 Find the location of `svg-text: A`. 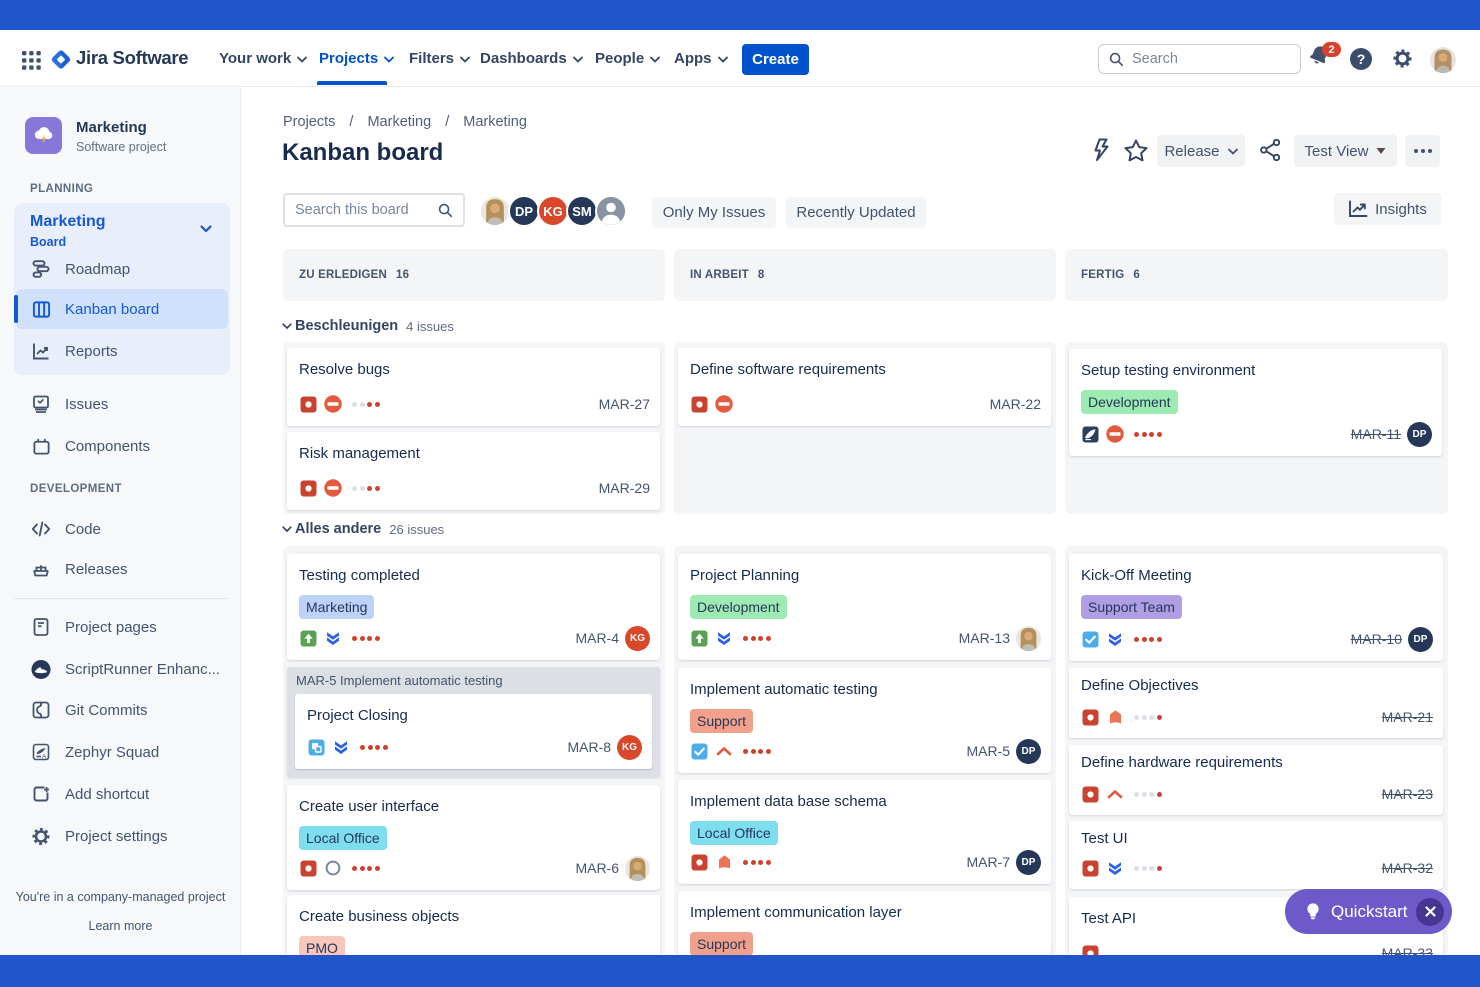

svg-text: A is located at coordinates (44, 756).